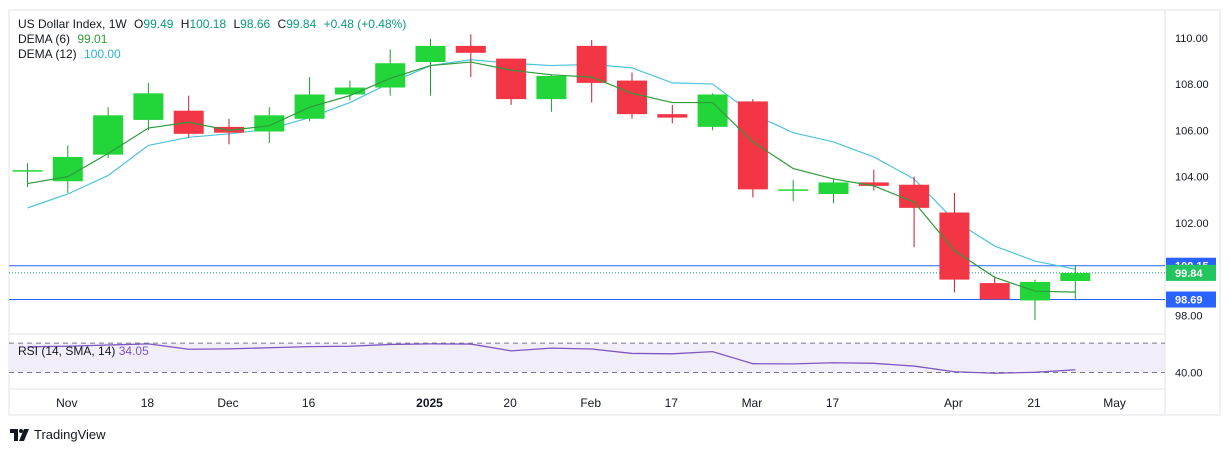 The image size is (1231, 457). I want to click on legend-close-label: C, so click(282, 24).